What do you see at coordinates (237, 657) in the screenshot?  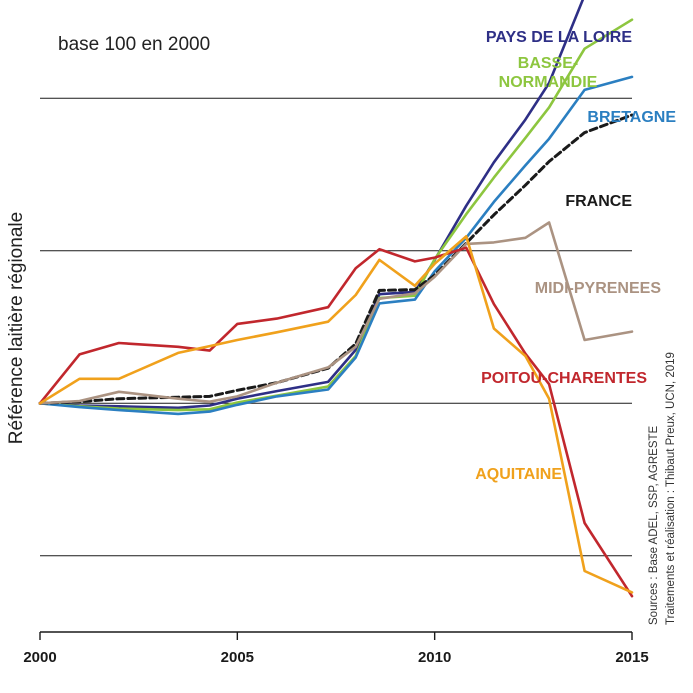 I see `x-tick-label: 2005` at bounding box center [237, 657].